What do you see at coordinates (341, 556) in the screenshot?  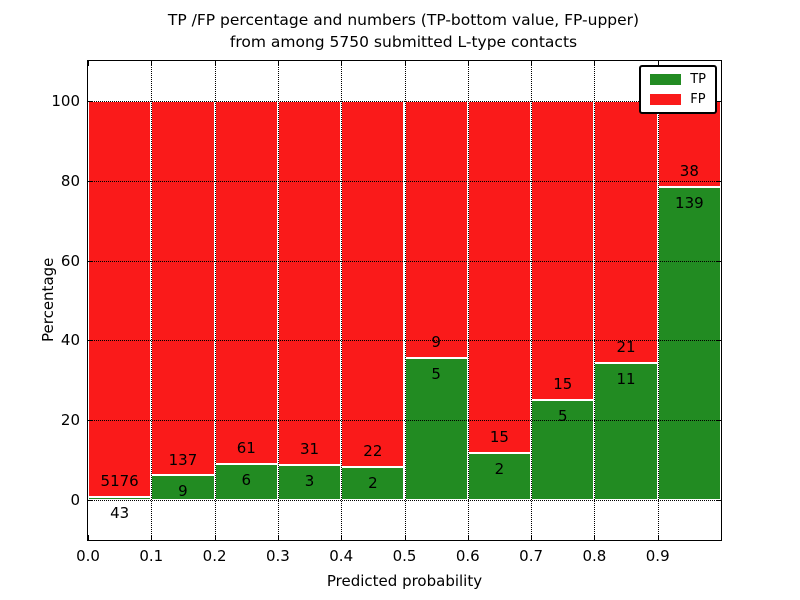 I see `x-tick-label: 0.4` at bounding box center [341, 556].